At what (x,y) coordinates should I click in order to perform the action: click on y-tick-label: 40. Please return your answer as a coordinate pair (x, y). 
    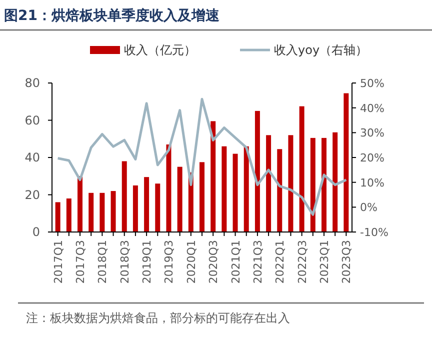
    Looking at the image, I should click on (32, 157).